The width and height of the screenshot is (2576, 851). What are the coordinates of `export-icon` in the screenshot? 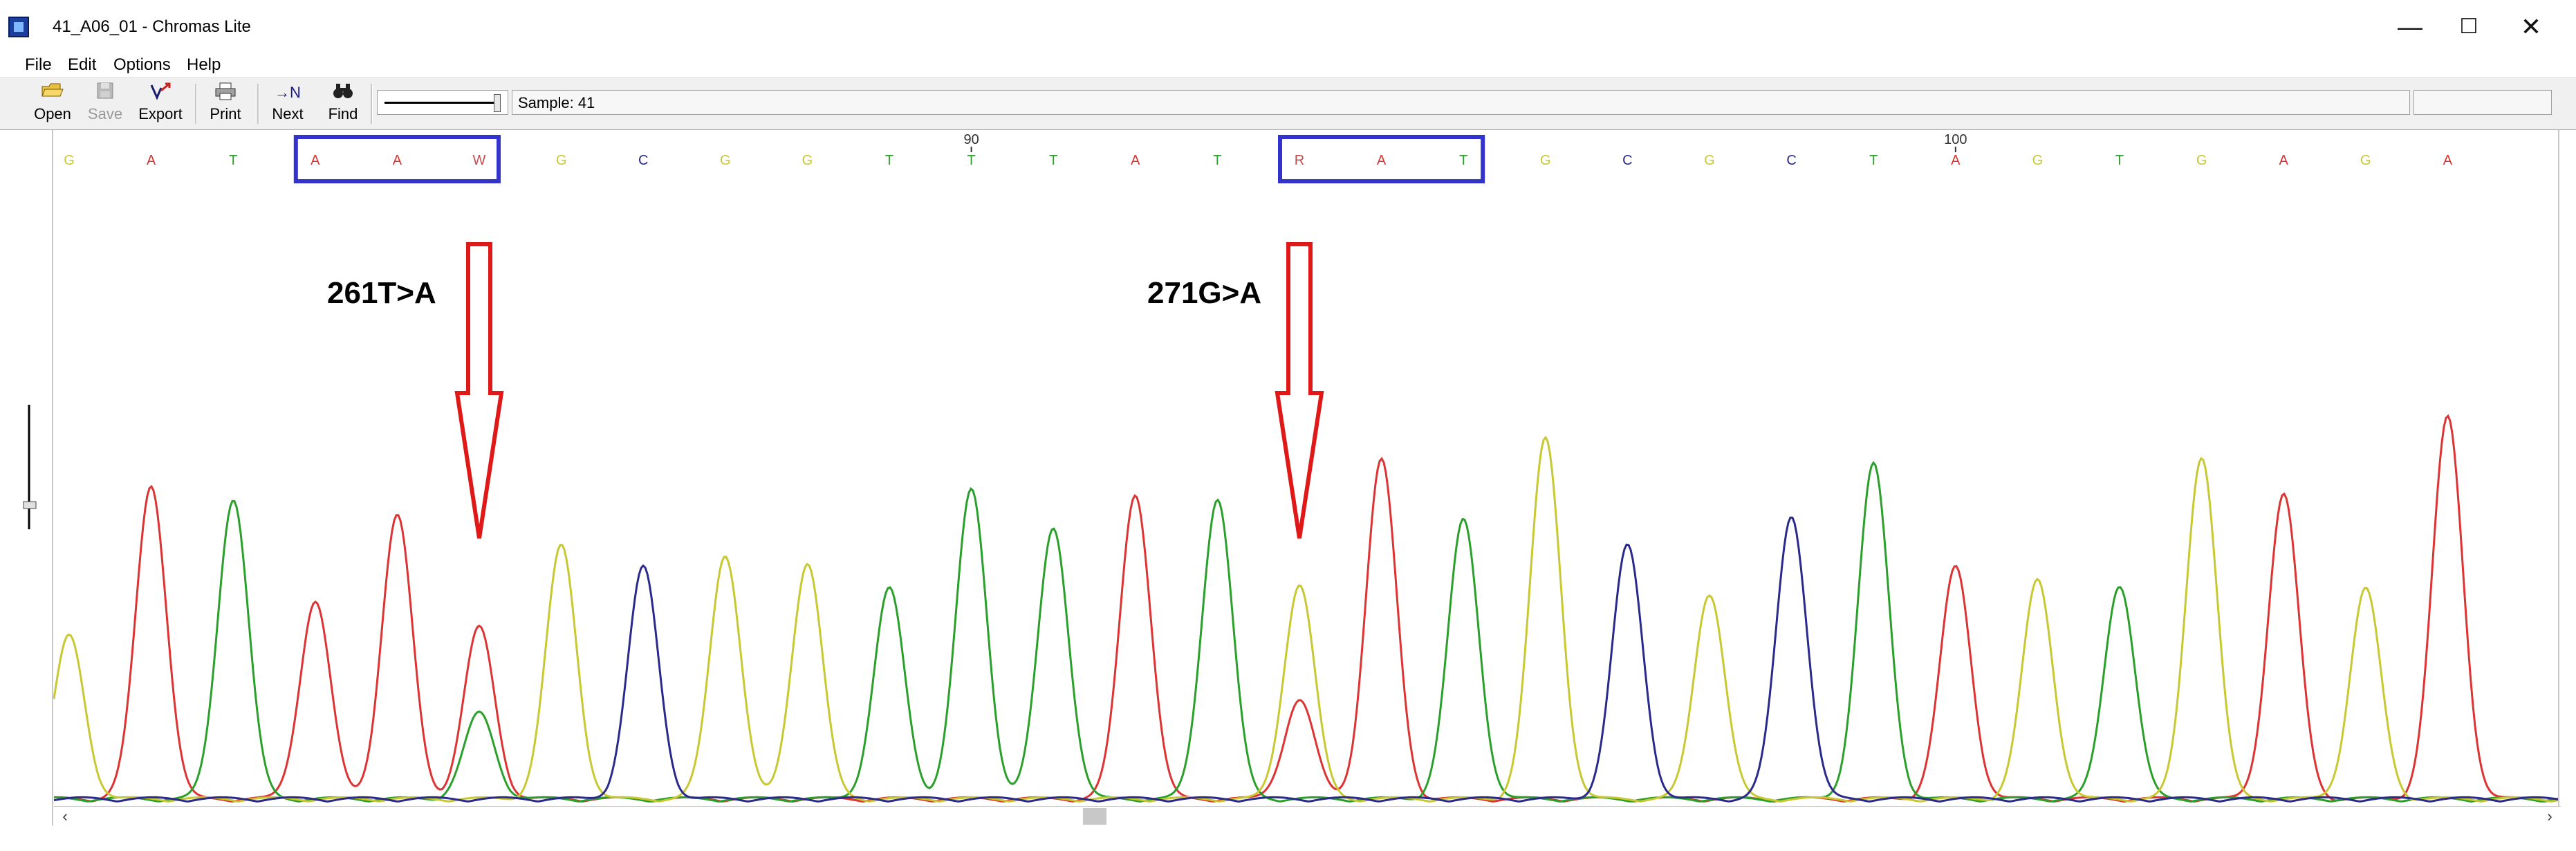 It's located at (160, 93).